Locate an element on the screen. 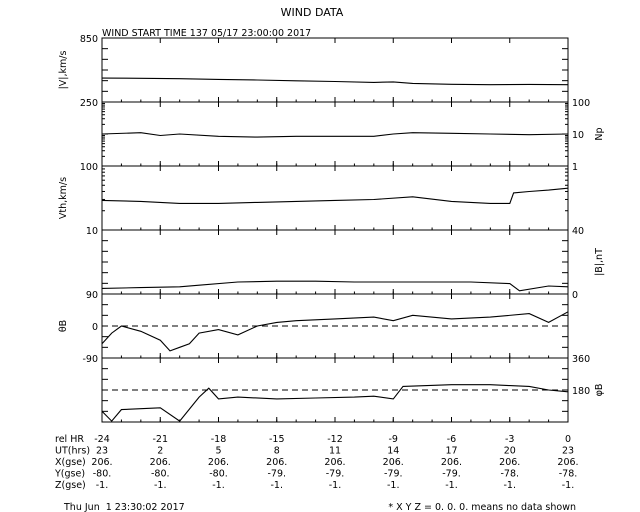 This screenshot has width=640, height=512. y-tick-label-left: 10 is located at coordinates (92, 231).